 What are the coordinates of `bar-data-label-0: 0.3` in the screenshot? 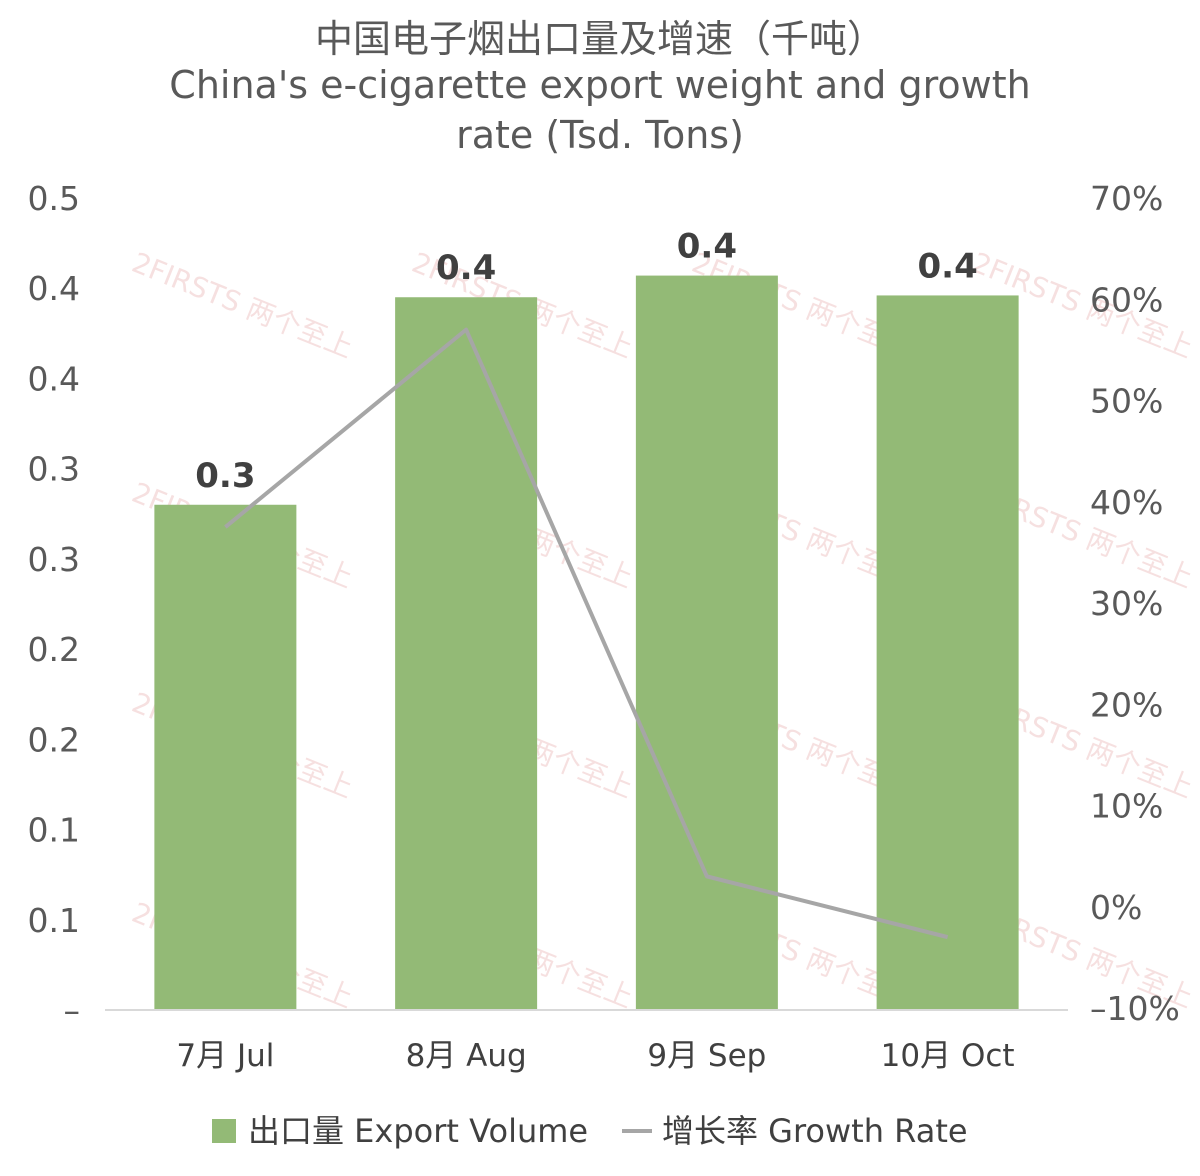 It's located at (225, 476).